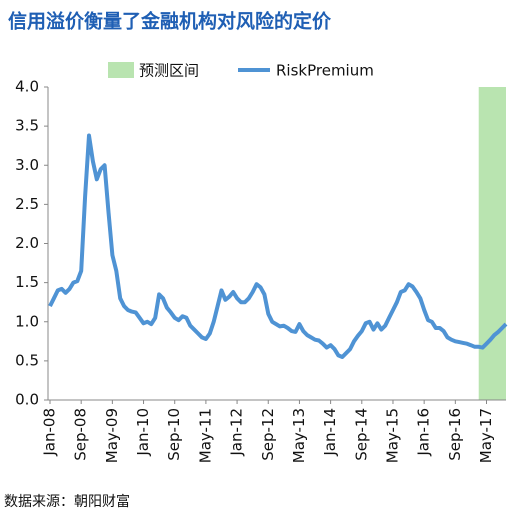  What do you see at coordinates (27, 360) in the screenshot?
I see `y-tick-label: 0.5` at bounding box center [27, 360].